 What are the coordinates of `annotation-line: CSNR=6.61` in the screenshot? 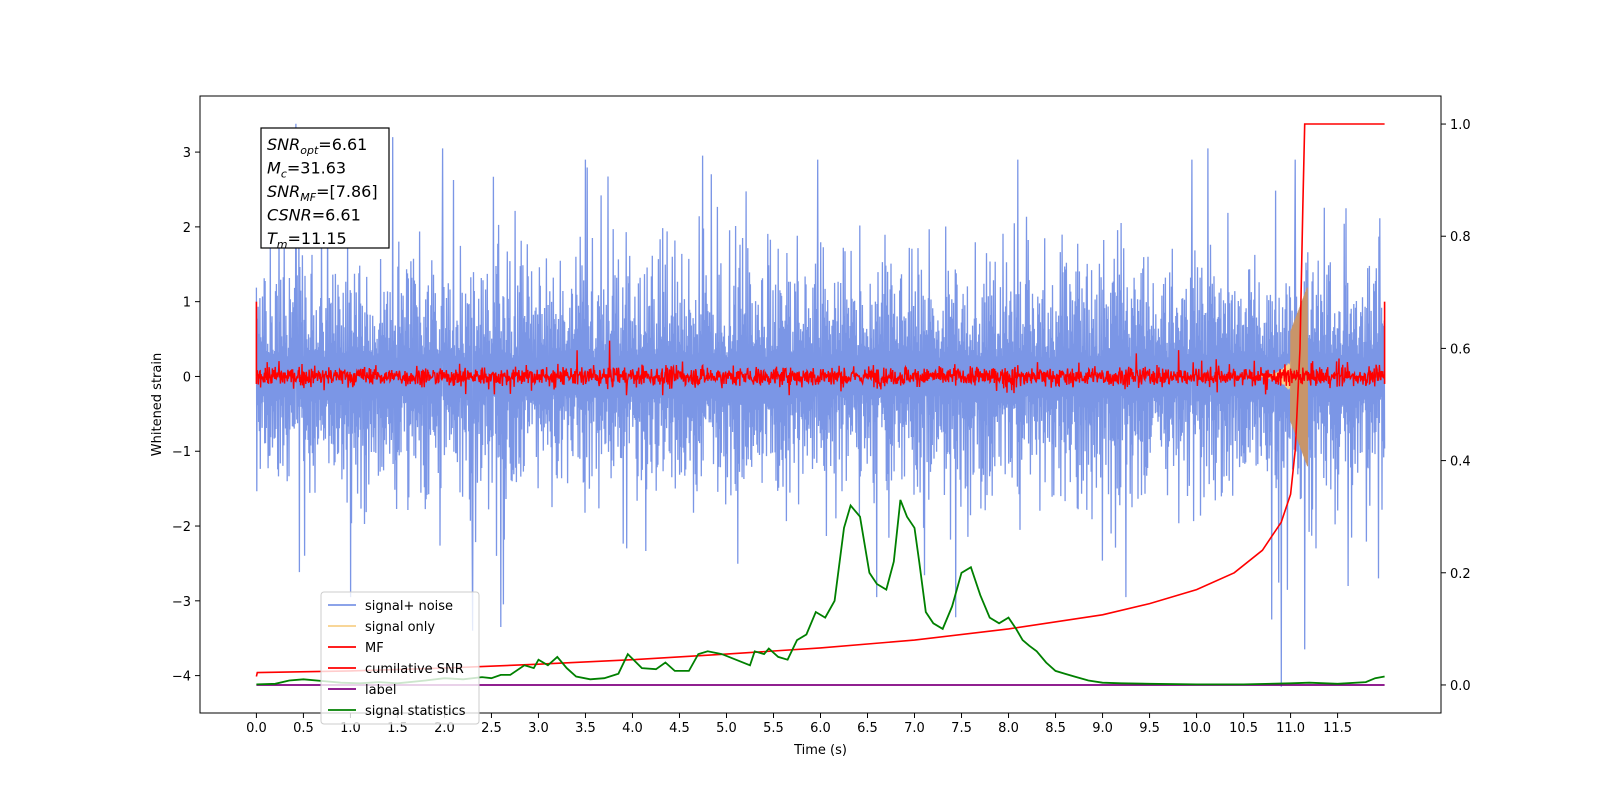 It's located at (314, 215).